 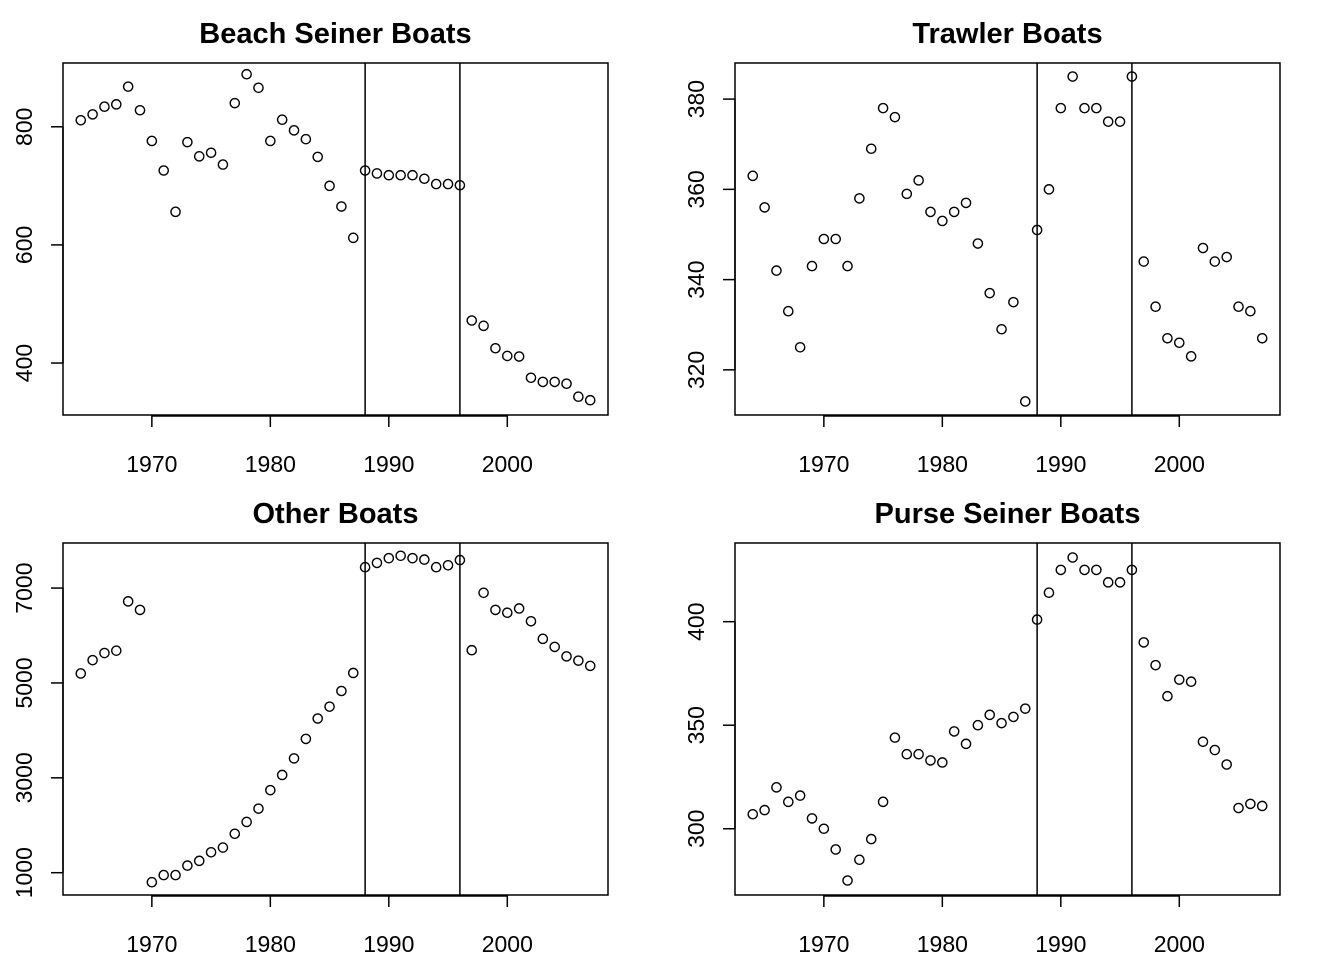 What do you see at coordinates (151, 944) in the screenshot?
I see `x-tick-label: 1970` at bounding box center [151, 944].